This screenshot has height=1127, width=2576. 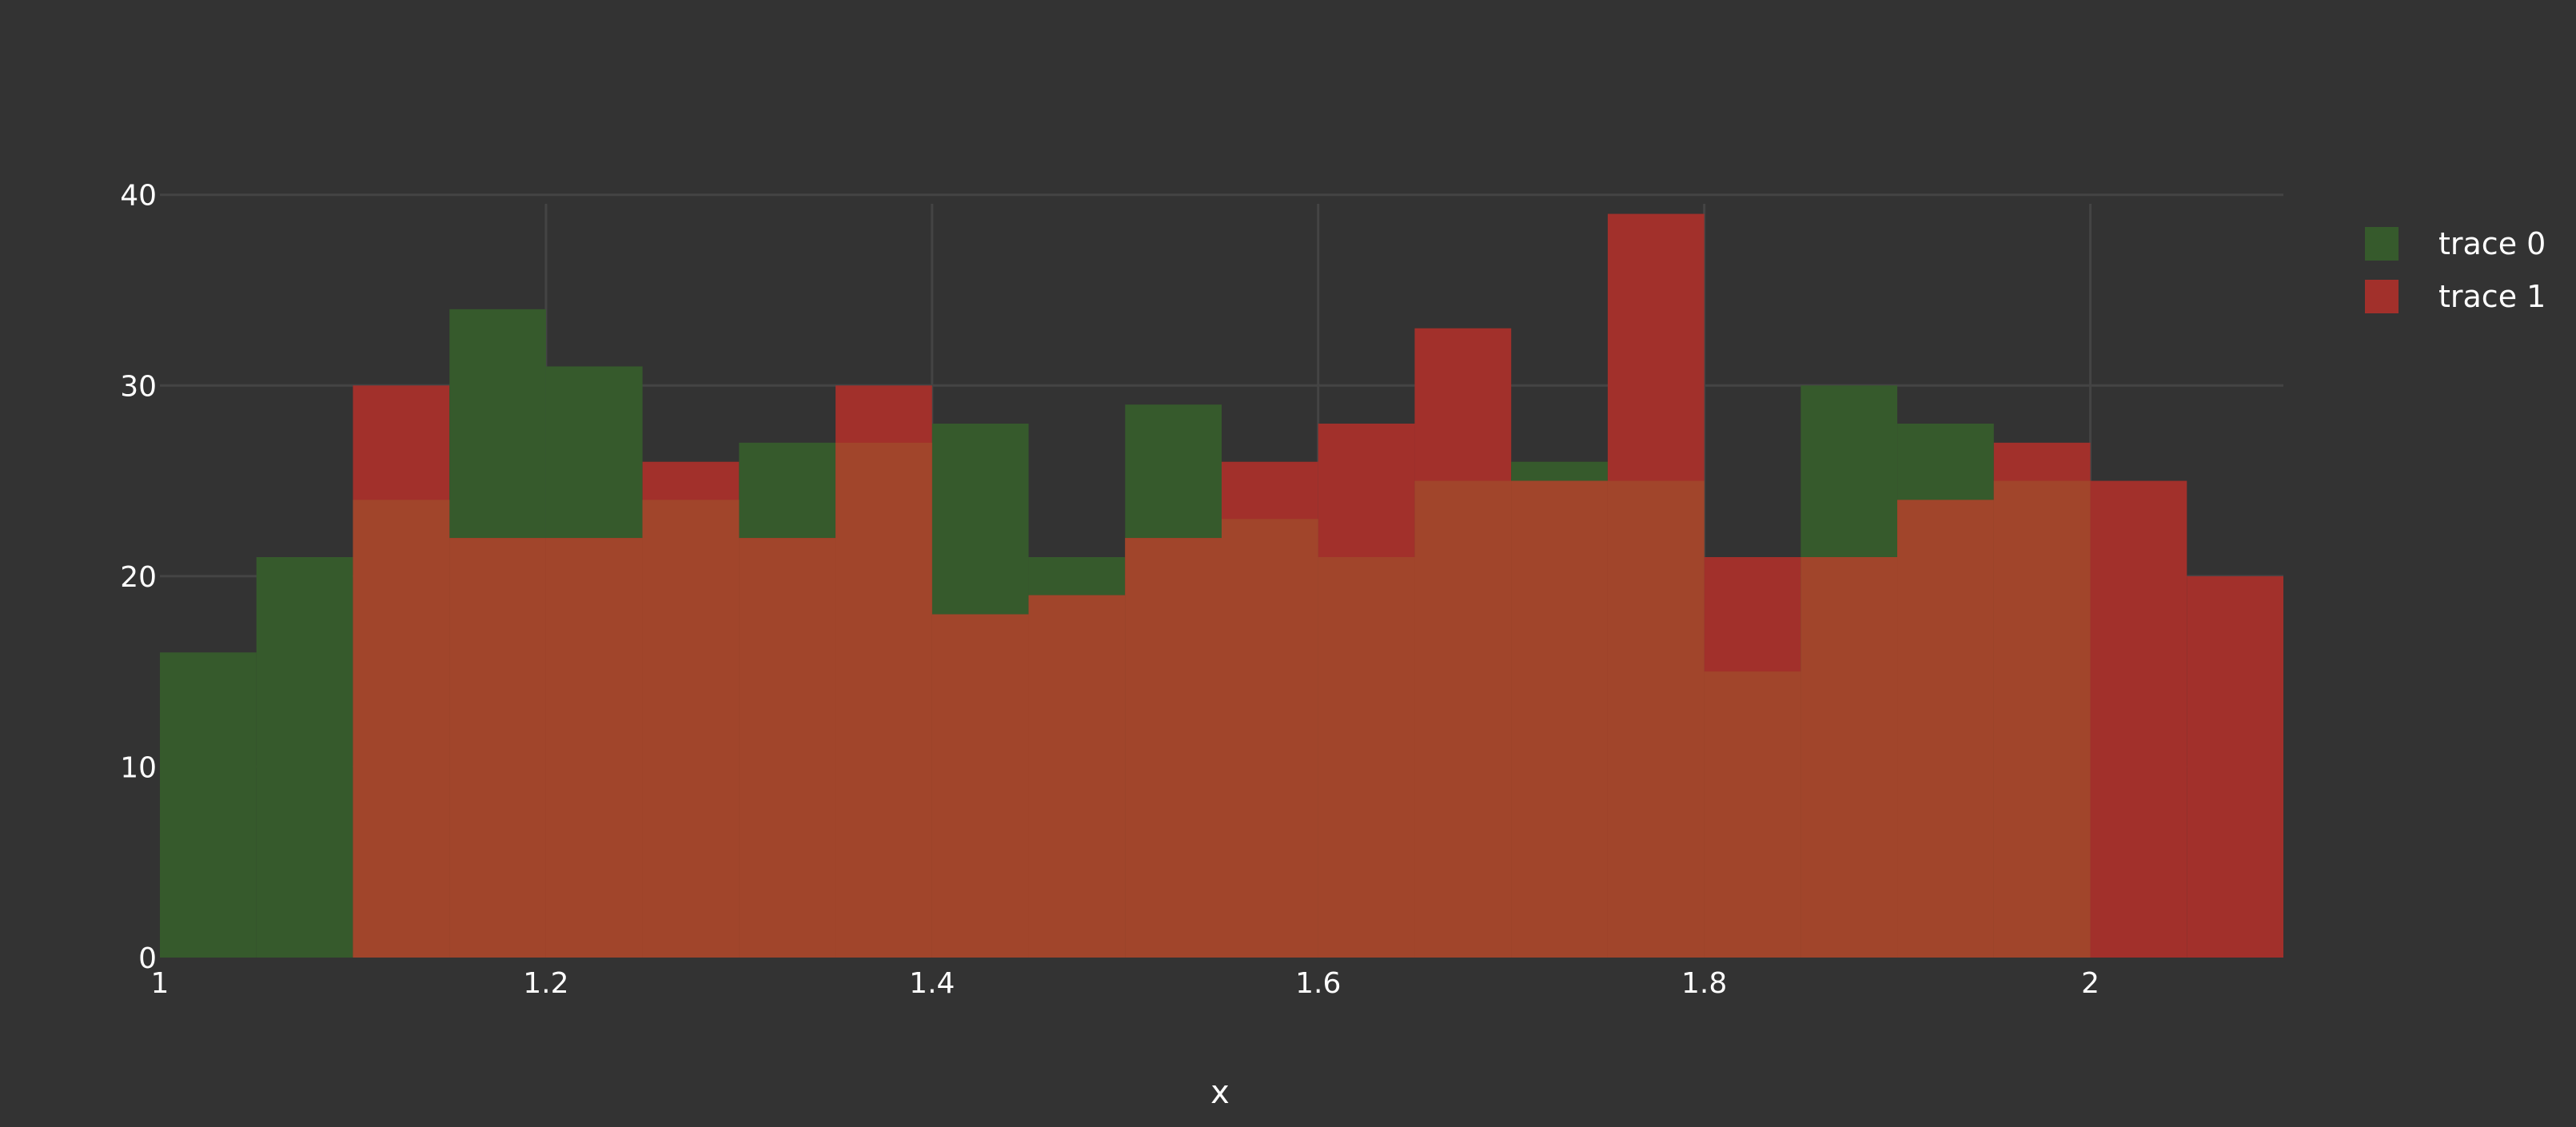 I want to click on x-tick-label: 1.6, so click(x=1318, y=983).